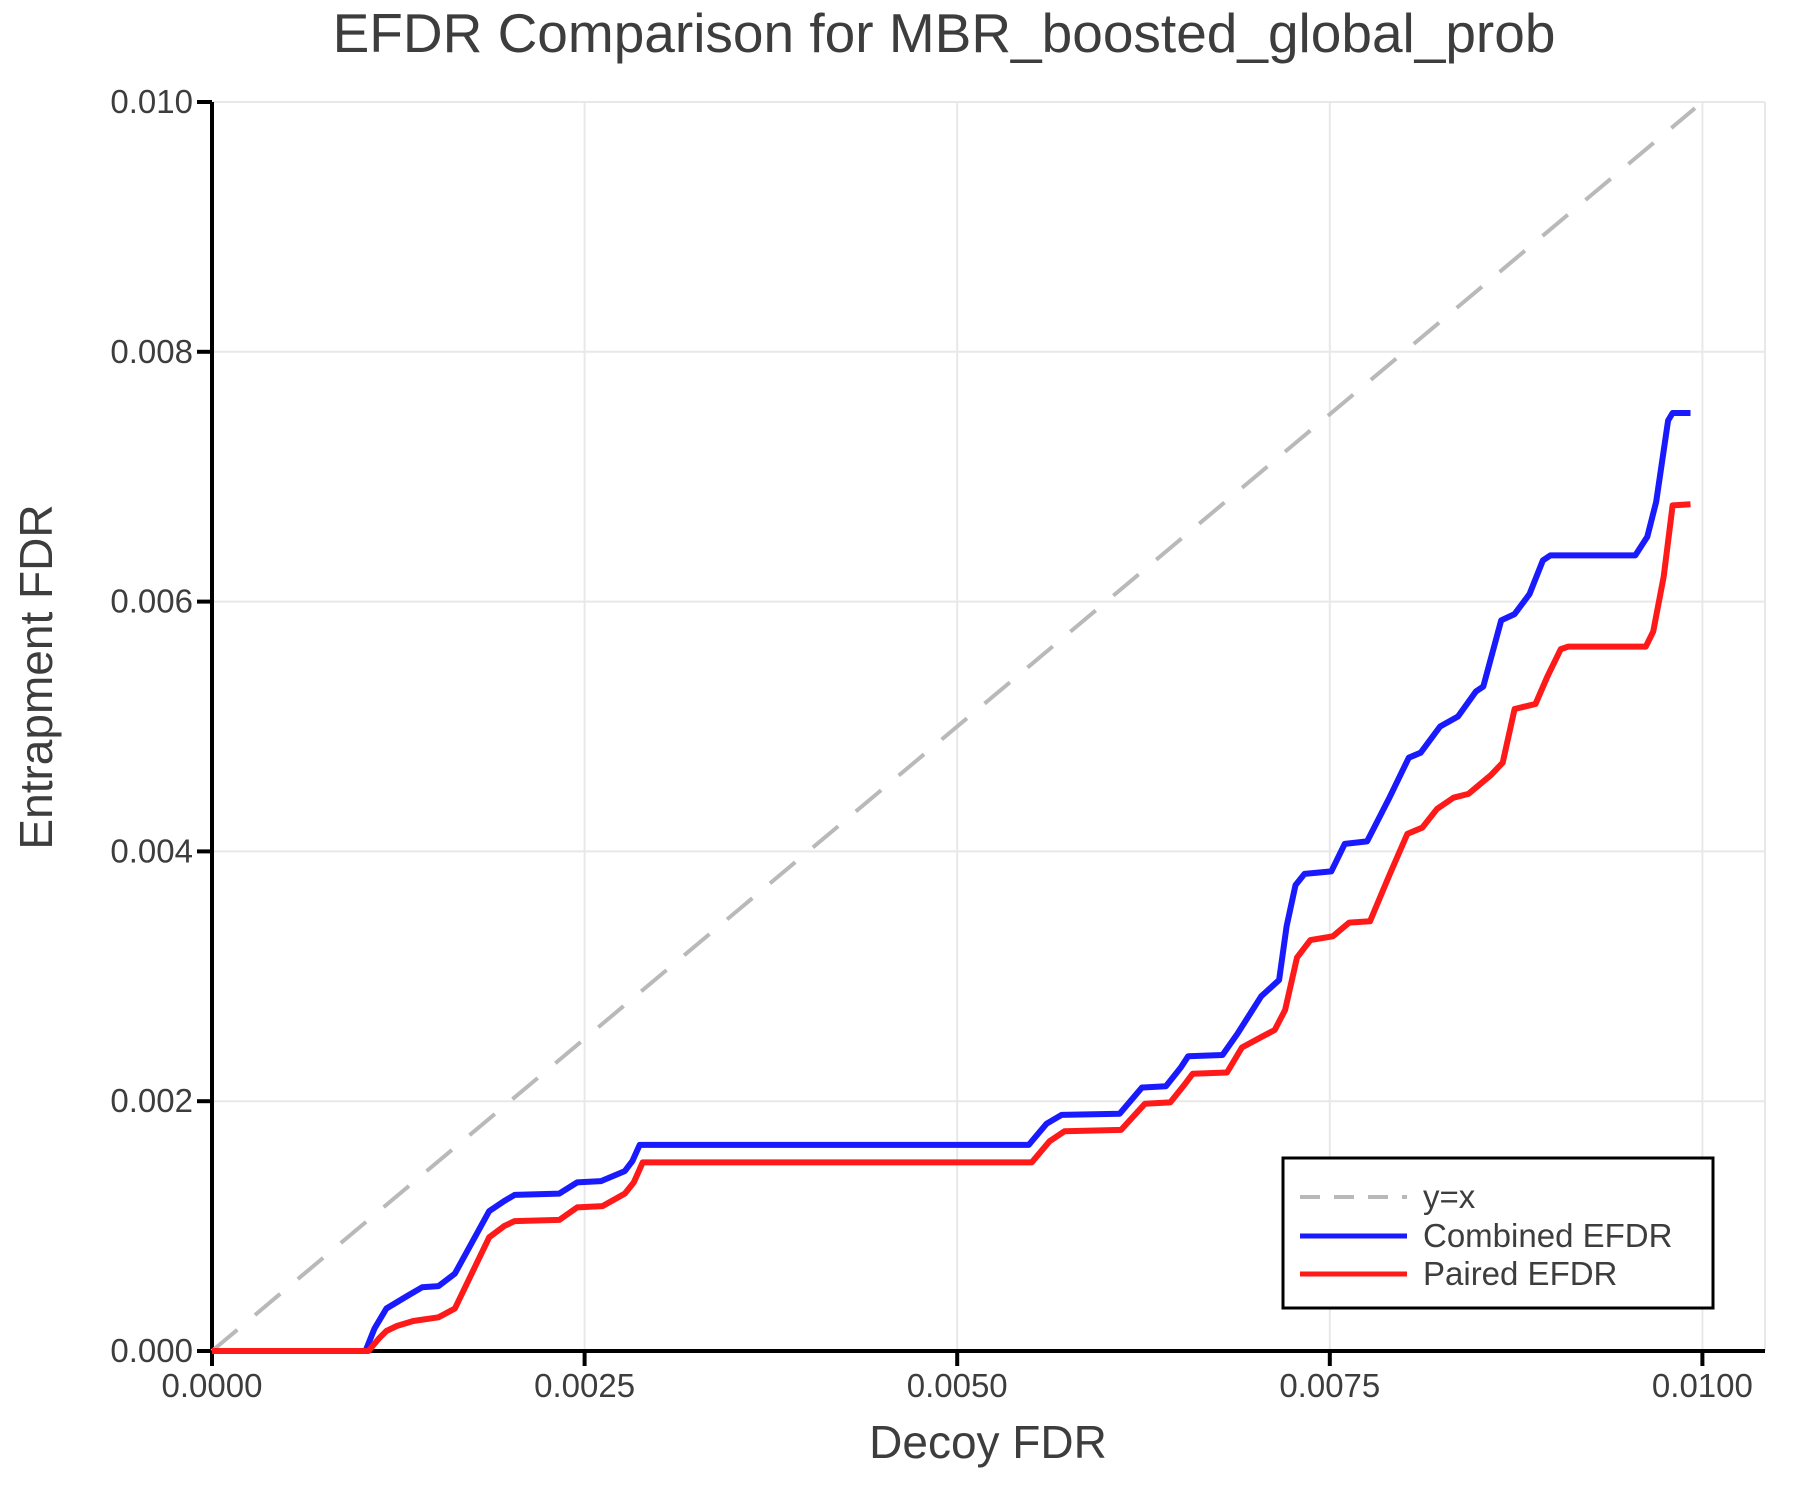 The width and height of the screenshot is (1800, 1500). Describe the element at coordinates (151, 601) in the screenshot. I see `y-tick-label: 0.006` at that location.